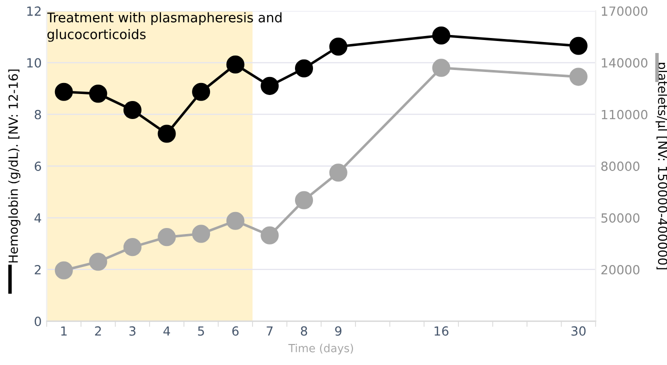 This screenshot has height=365, width=667. What do you see at coordinates (166, 331) in the screenshot?
I see `x-tick-label: 4` at bounding box center [166, 331].